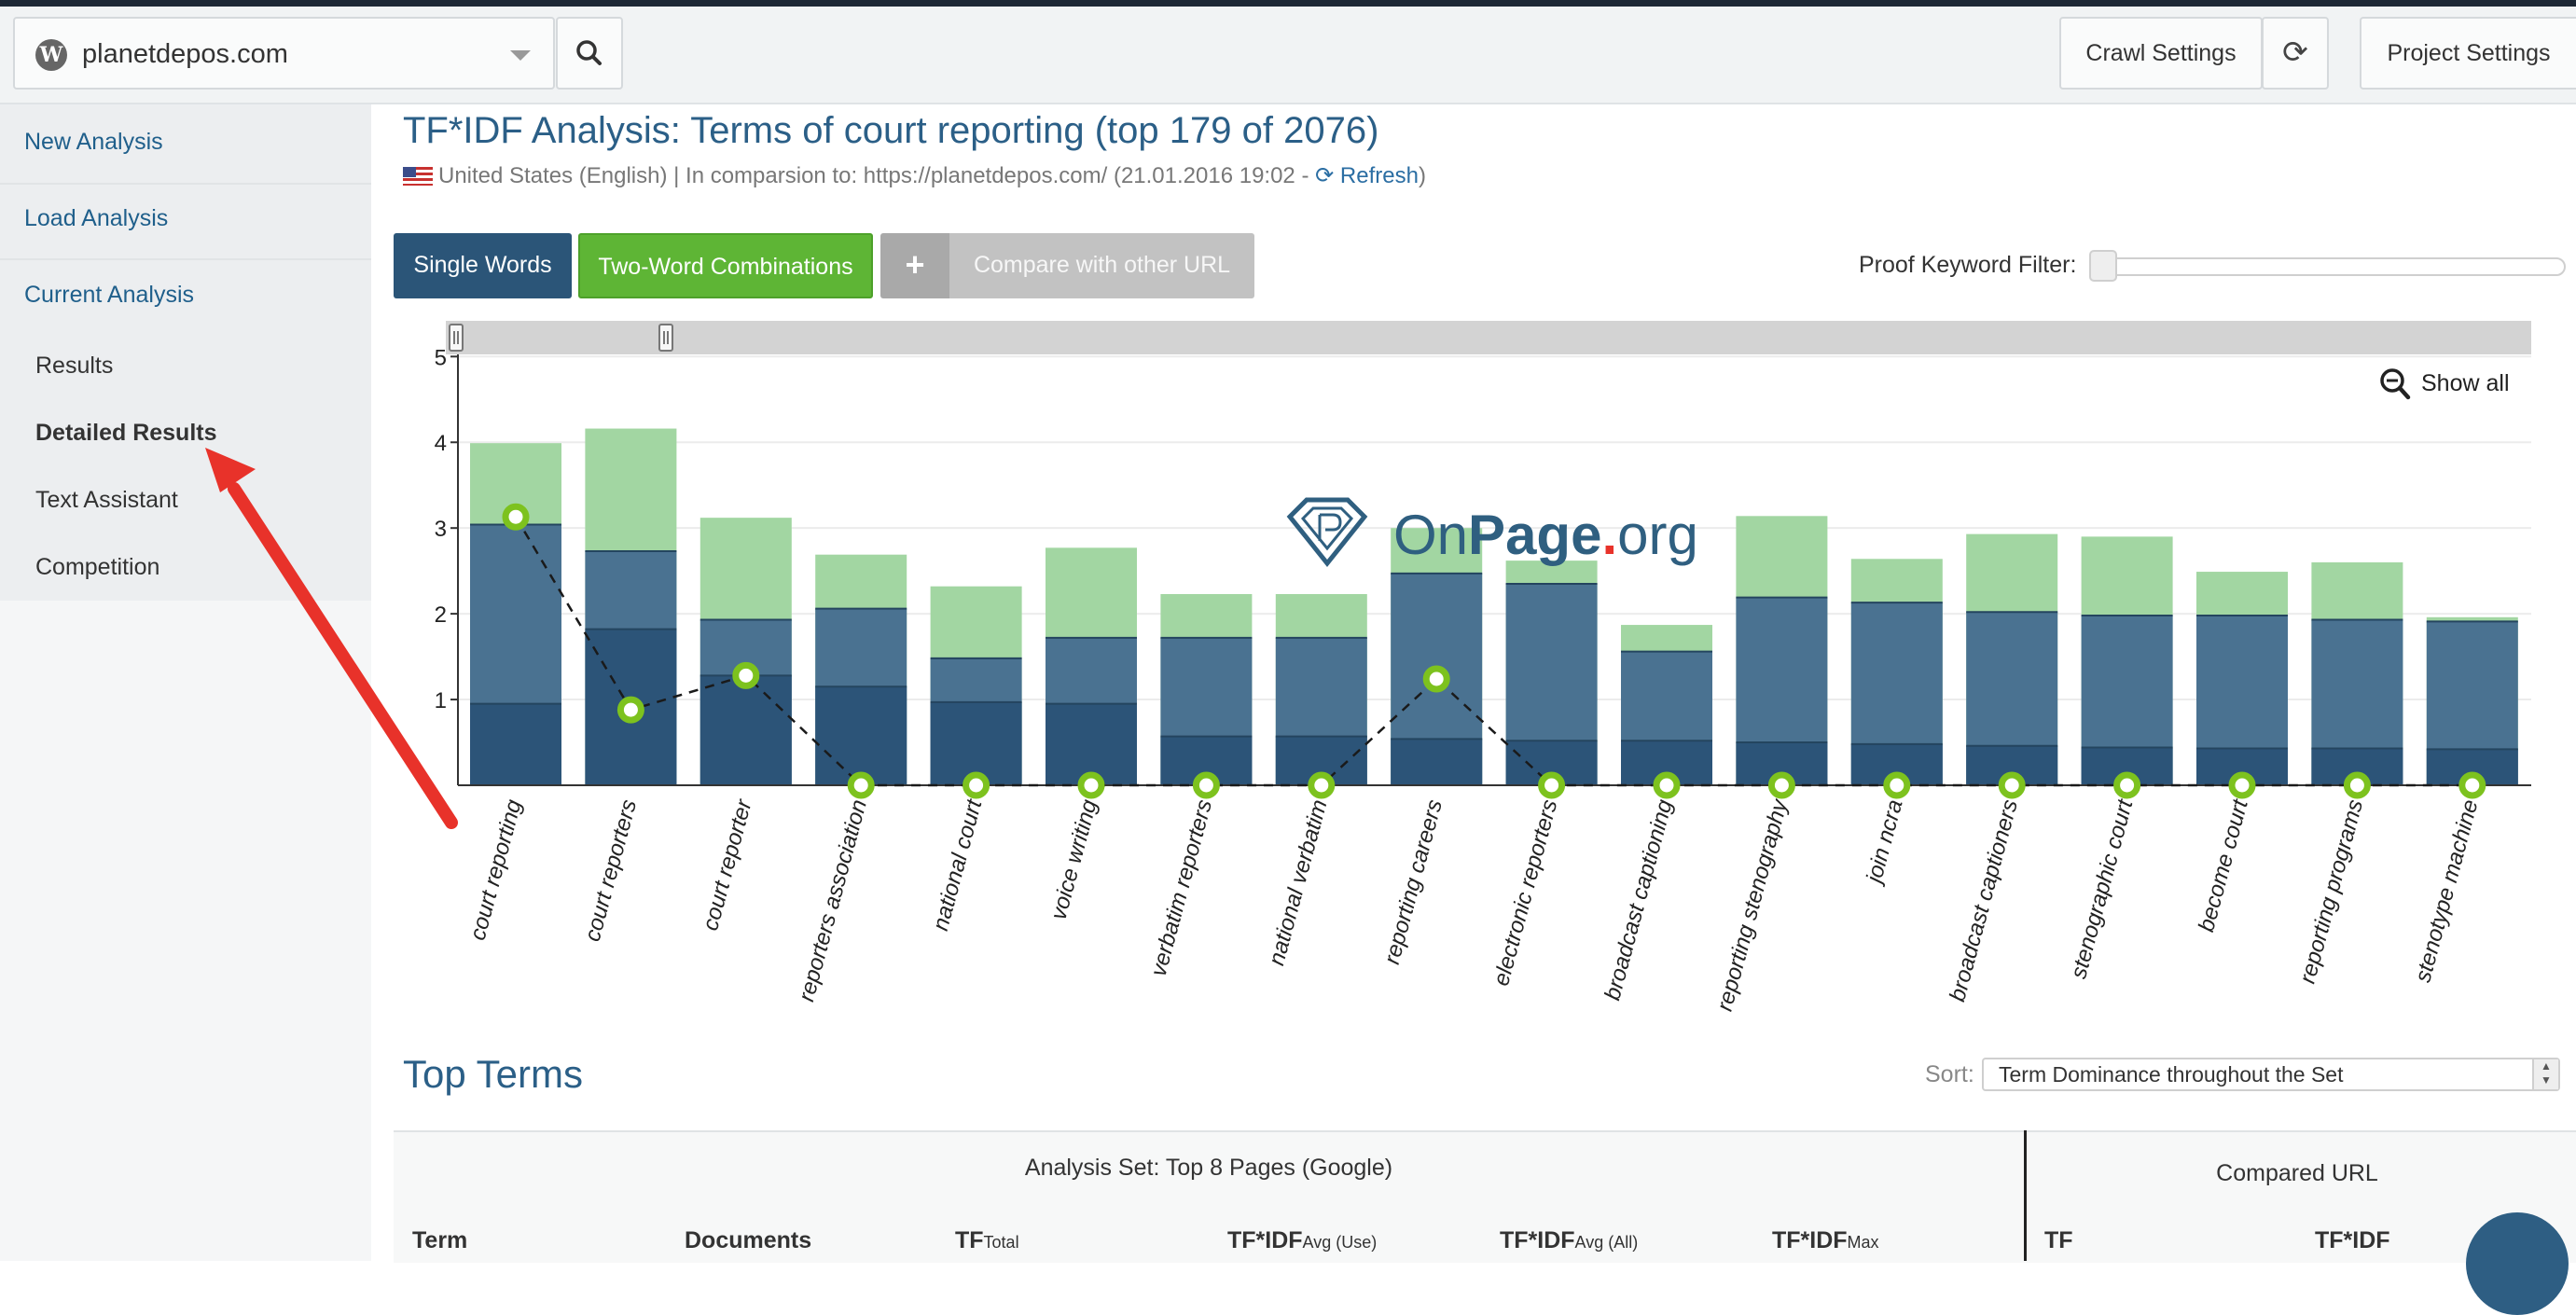 Image resolution: width=2576 pixels, height=1315 pixels. Describe the element at coordinates (1488, 337) in the screenshot. I see `range-navigator` at that location.